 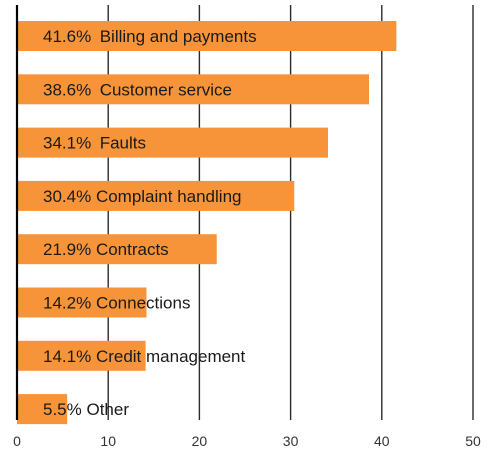 What do you see at coordinates (291, 441) in the screenshot?
I see `x-tick-label: 30` at bounding box center [291, 441].